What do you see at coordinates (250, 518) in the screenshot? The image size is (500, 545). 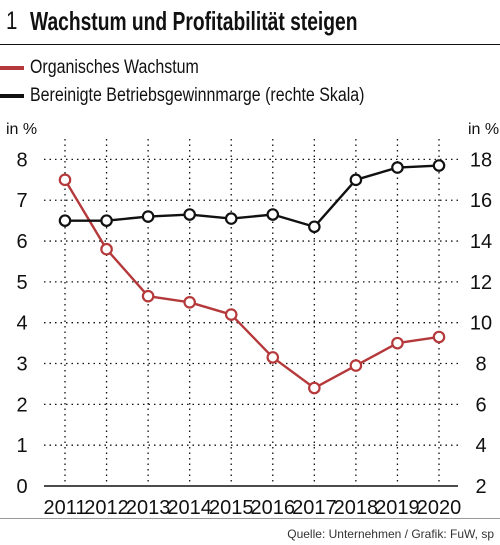 I see `source-rule` at bounding box center [250, 518].